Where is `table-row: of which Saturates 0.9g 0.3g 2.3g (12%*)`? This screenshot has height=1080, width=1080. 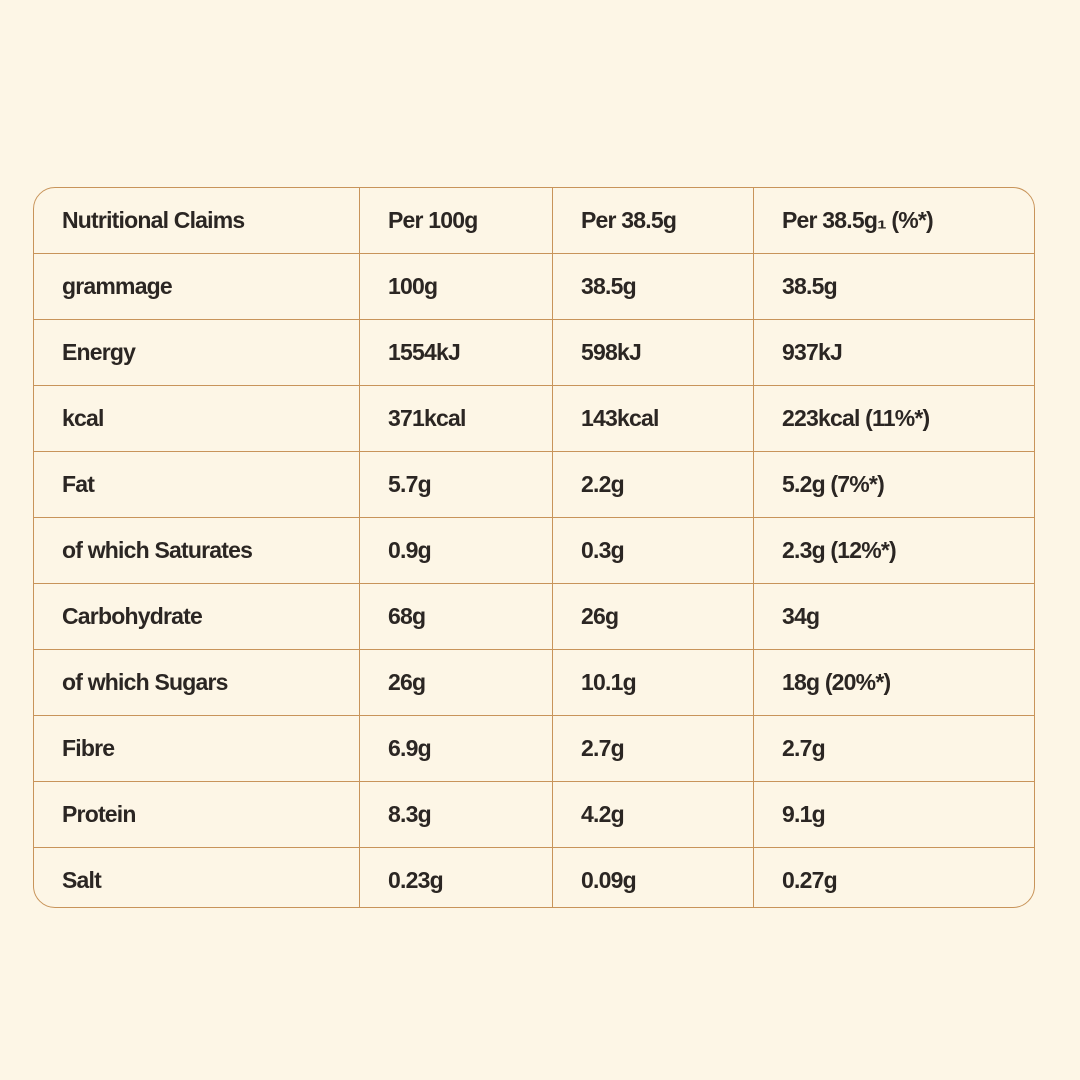 table-row: of which Saturates 0.9g 0.3g 2.3g (12%*) is located at coordinates (534, 551).